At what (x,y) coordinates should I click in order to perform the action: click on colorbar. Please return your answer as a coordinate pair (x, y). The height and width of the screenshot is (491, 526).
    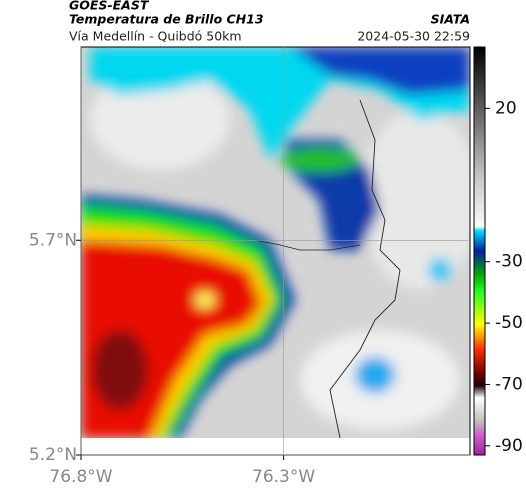
    Looking at the image, I should click on (479, 251).